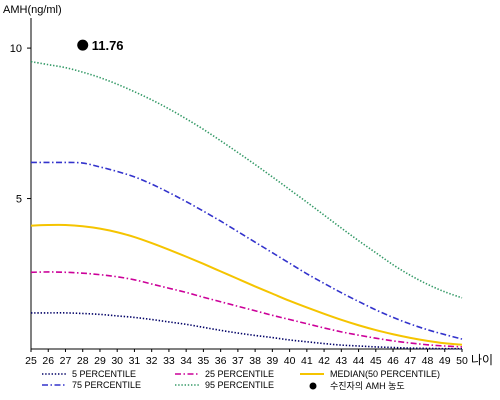  Describe the element at coordinates (239, 374) in the screenshot. I see `legend-label: 25 PERCENTILE` at that location.